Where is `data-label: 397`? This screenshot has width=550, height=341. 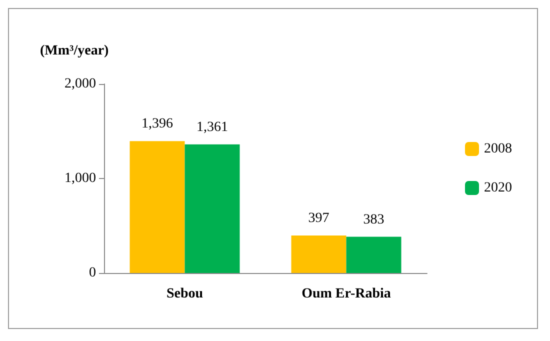 data-label: 397 is located at coordinates (319, 218).